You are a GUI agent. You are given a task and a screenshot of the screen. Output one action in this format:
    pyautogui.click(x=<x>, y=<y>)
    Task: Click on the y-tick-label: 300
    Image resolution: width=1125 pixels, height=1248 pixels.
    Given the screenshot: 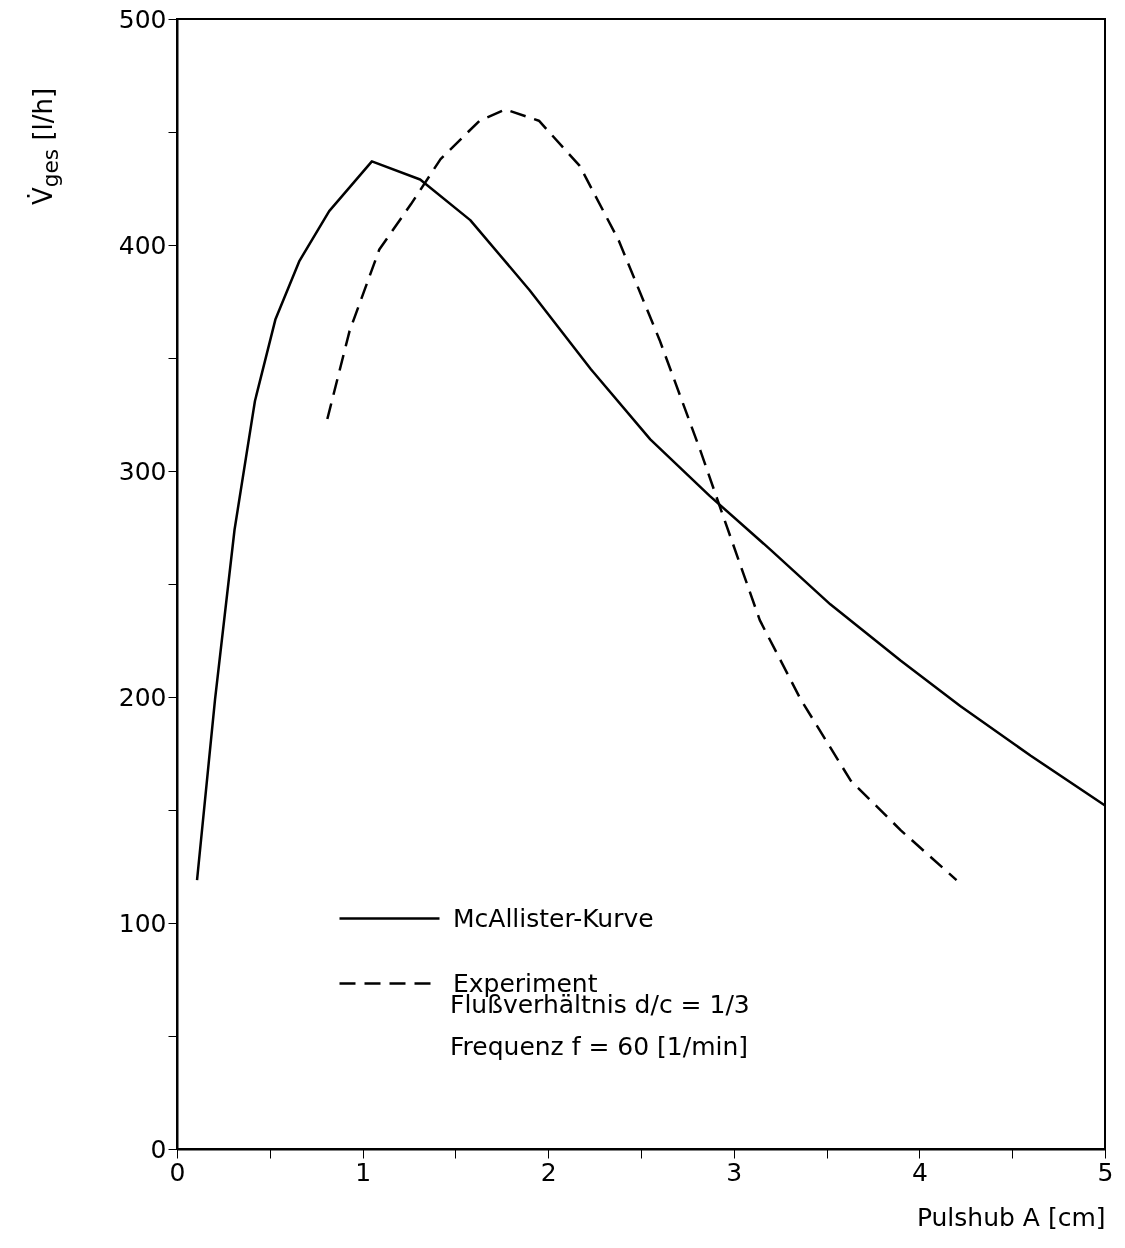 What is the action you would take?
    pyautogui.click(x=142, y=471)
    